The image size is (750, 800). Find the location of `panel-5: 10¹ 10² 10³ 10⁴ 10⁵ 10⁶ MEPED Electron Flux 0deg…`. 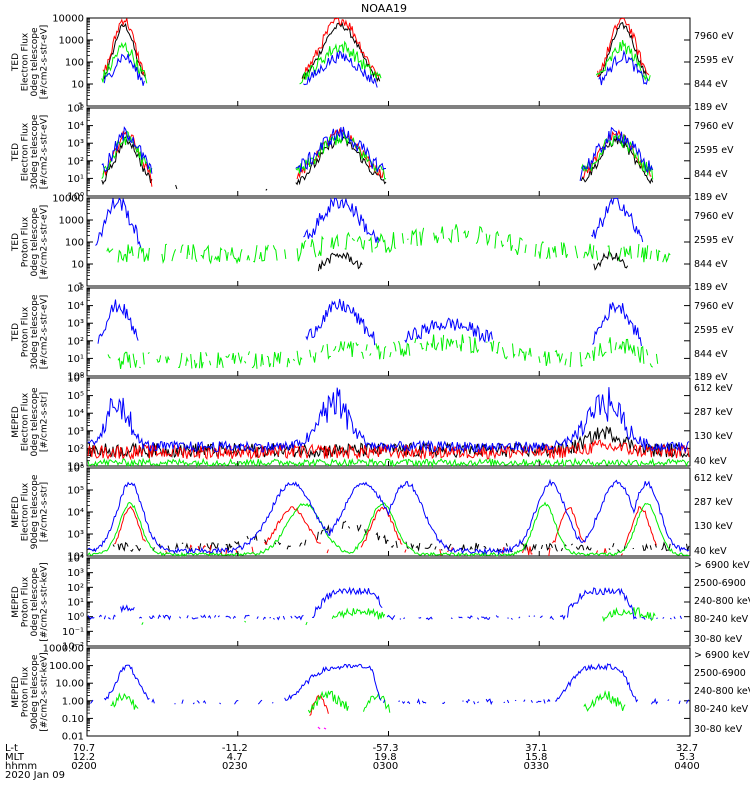

panel-5: 10¹ 10² 10³ 10⁴ 10⁵ 10⁶ MEPED Electron Flux 0deg… is located at coordinates (372, 423).